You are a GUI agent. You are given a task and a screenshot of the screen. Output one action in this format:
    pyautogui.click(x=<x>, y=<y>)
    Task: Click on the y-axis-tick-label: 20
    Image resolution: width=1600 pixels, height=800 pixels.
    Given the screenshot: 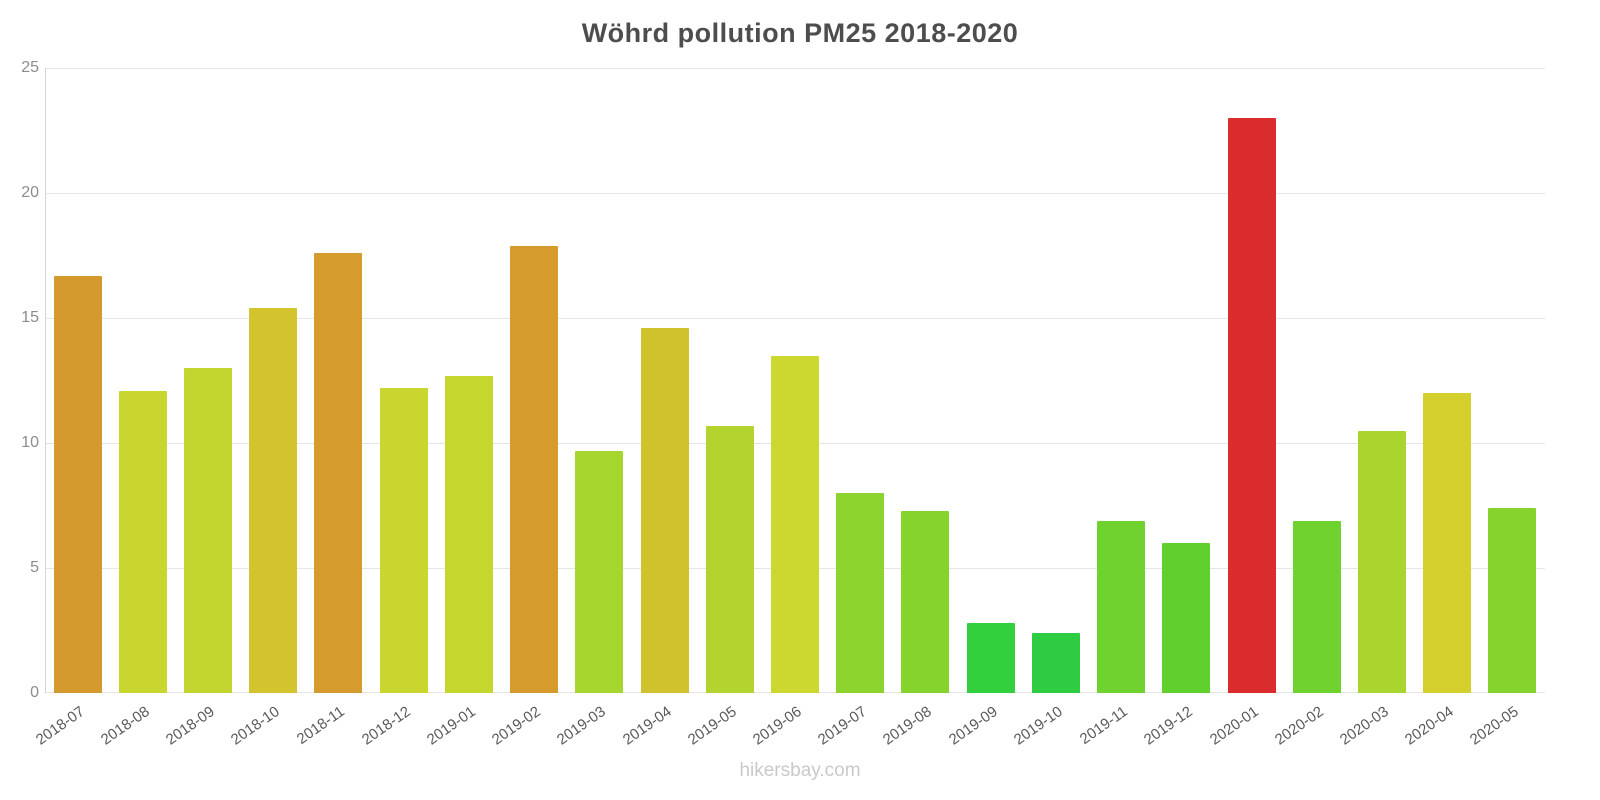 What is the action you would take?
    pyautogui.click(x=30, y=192)
    